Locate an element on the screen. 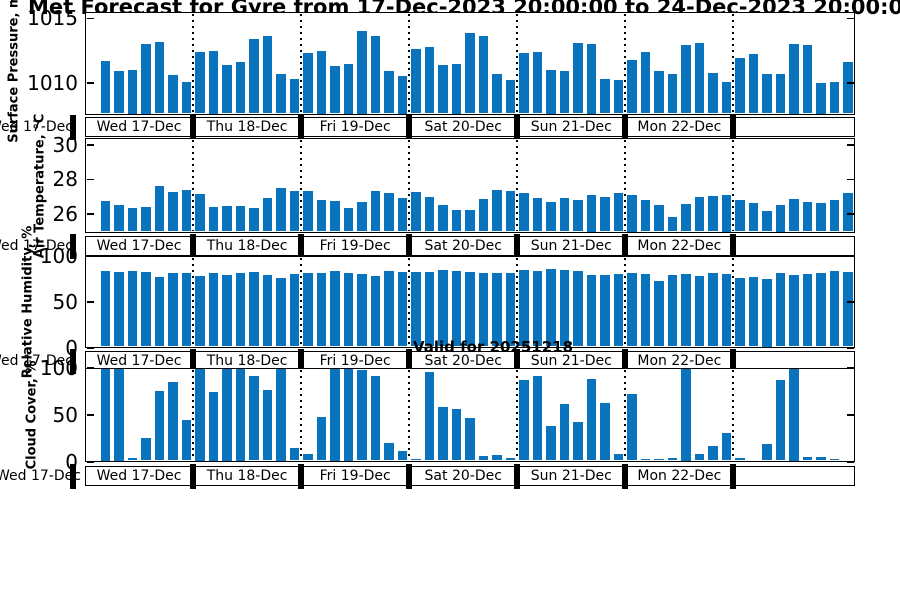 This screenshot has width=900, height=600. day-label: Thu 18-Dec is located at coordinates (247, 476).